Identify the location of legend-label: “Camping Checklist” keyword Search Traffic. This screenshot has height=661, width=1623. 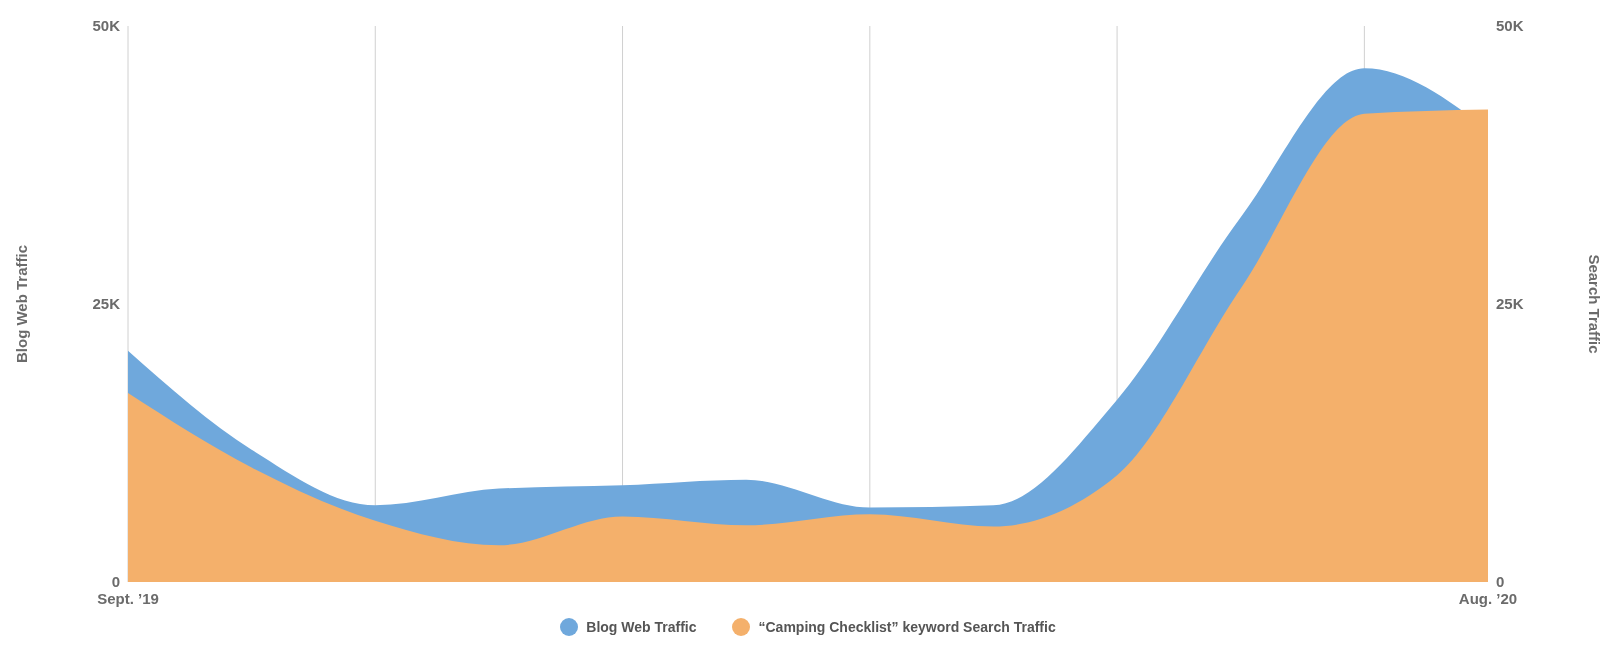
(907, 627).